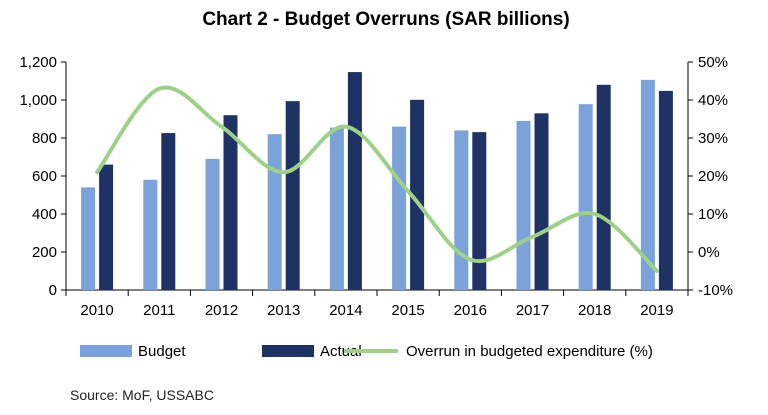  I want to click on bar-budget-2010, so click(88, 238).